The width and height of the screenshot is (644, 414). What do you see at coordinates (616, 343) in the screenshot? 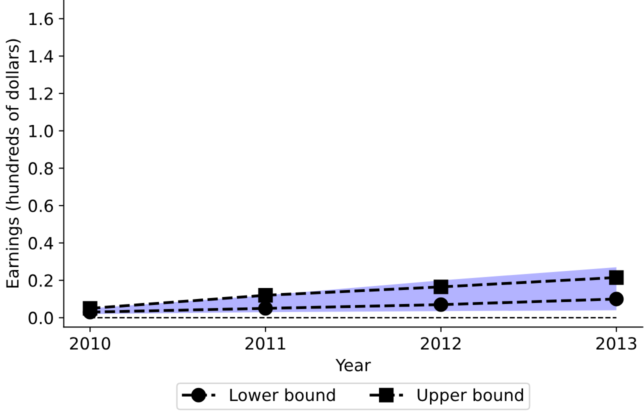
I see `x-tick-label: 2013` at bounding box center [616, 343].